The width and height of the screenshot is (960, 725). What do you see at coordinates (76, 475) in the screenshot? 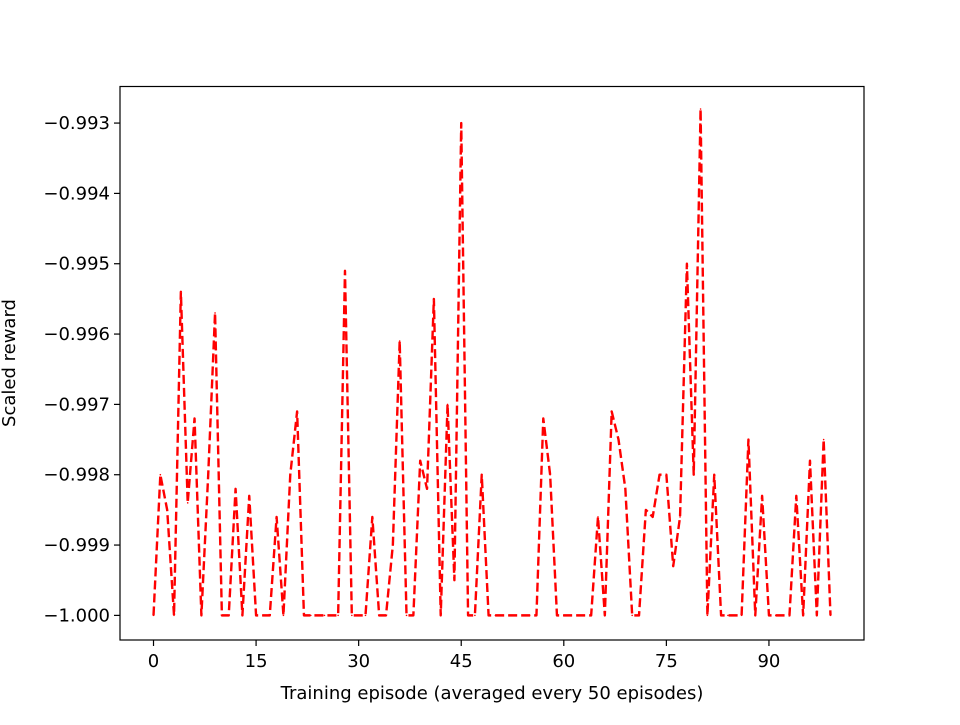
I see `y-tick-label: −0.998` at bounding box center [76, 475].